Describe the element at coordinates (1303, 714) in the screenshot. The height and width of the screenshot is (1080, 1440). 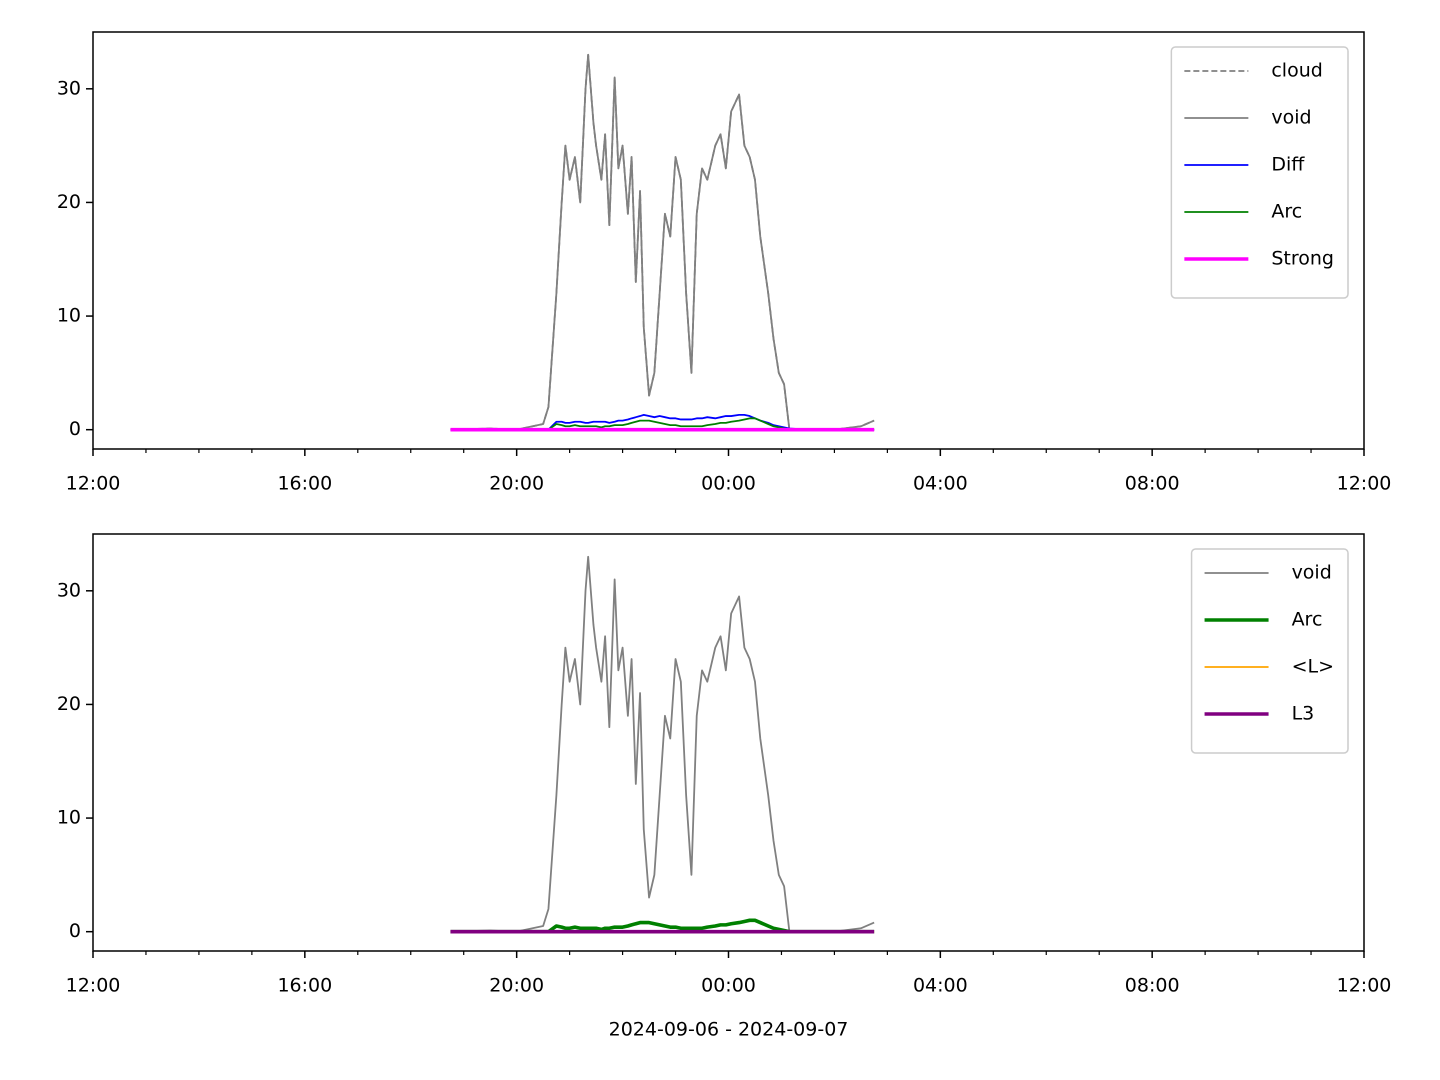
I see `legend-label: L3` at that location.